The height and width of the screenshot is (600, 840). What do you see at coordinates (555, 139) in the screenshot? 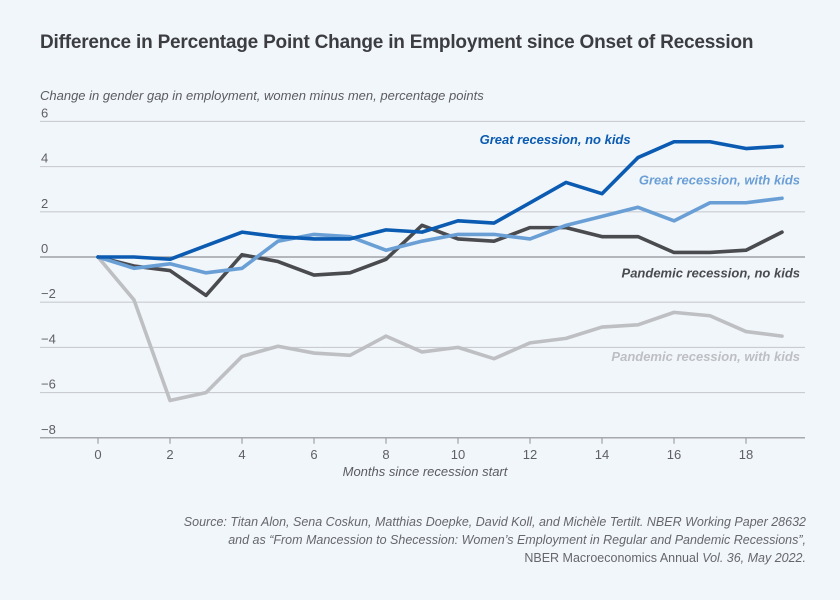
I see `series-label-great-recession-no-kids: Great recession, no kids` at bounding box center [555, 139].